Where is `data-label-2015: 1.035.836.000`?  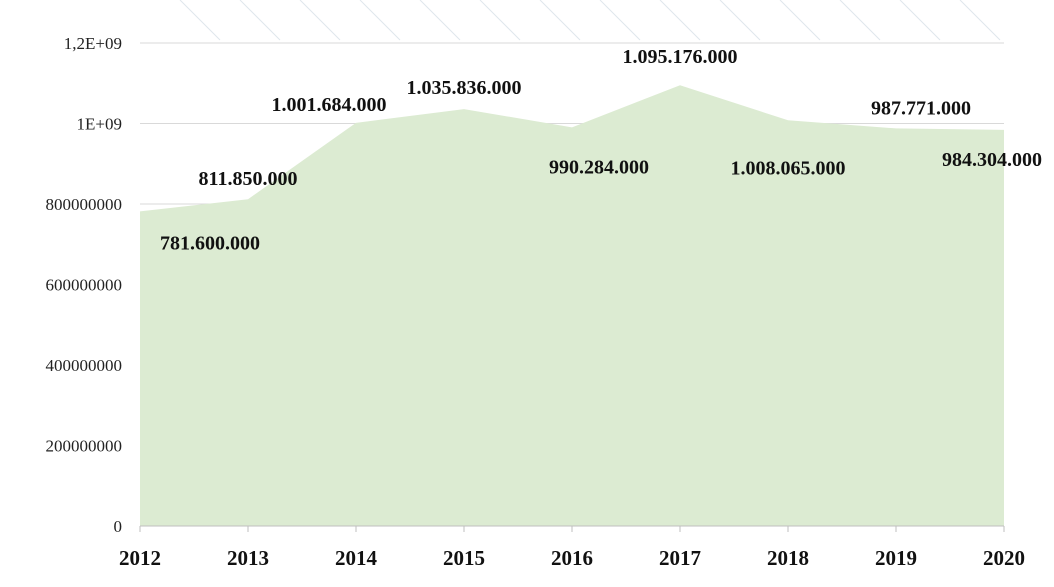
data-label-2015: 1.035.836.000 is located at coordinates (464, 88).